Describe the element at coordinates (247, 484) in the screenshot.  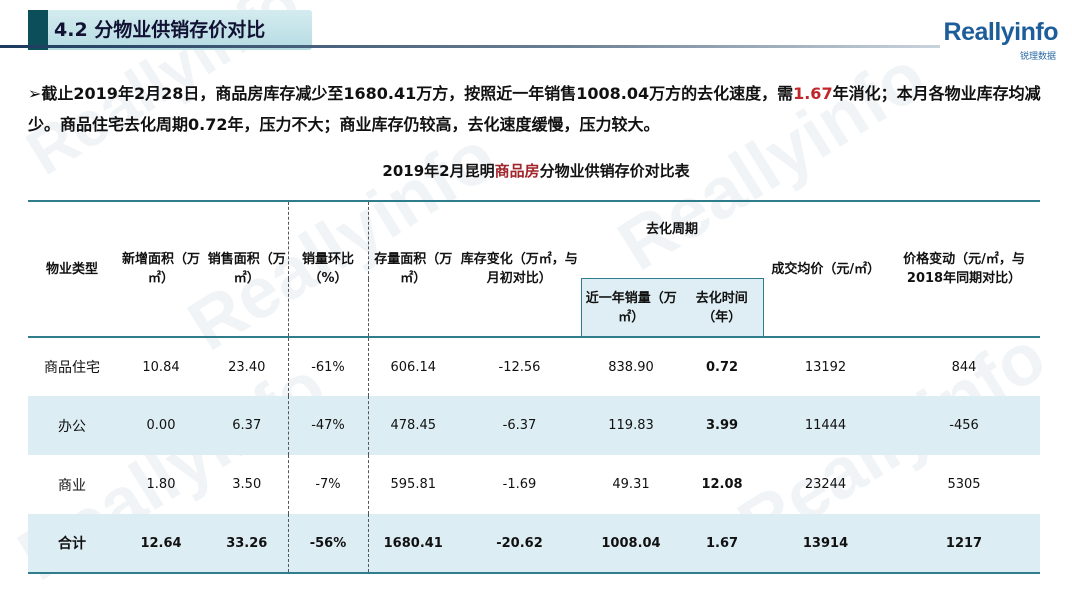
I see `cell-sales-area: 3.50` at that location.